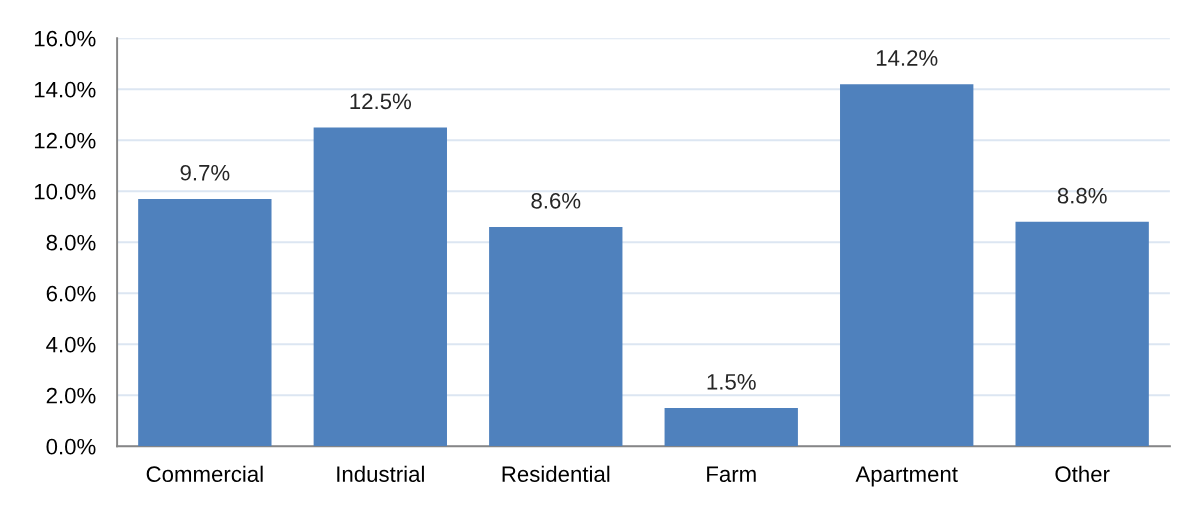 The width and height of the screenshot is (1195, 510). Describe the element at coordinates (380, 474) in the screenshot. I see `x-tick-label: Industrial` at that location.